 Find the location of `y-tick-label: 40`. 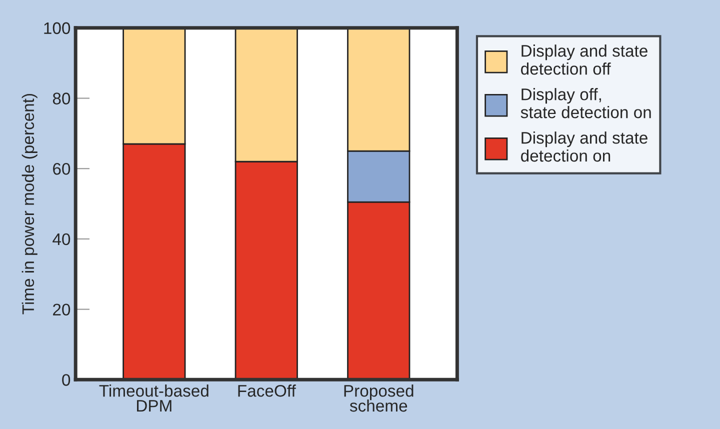

y-tick-label: 40 is located at coordinates (61, 239).